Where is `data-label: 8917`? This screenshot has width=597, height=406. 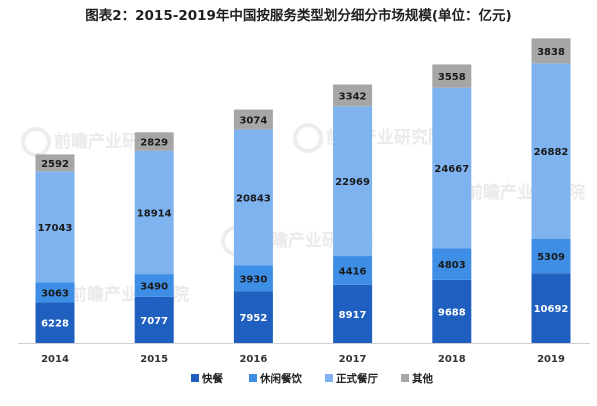
data-label: 8917 is located at coordinates (353, 315).